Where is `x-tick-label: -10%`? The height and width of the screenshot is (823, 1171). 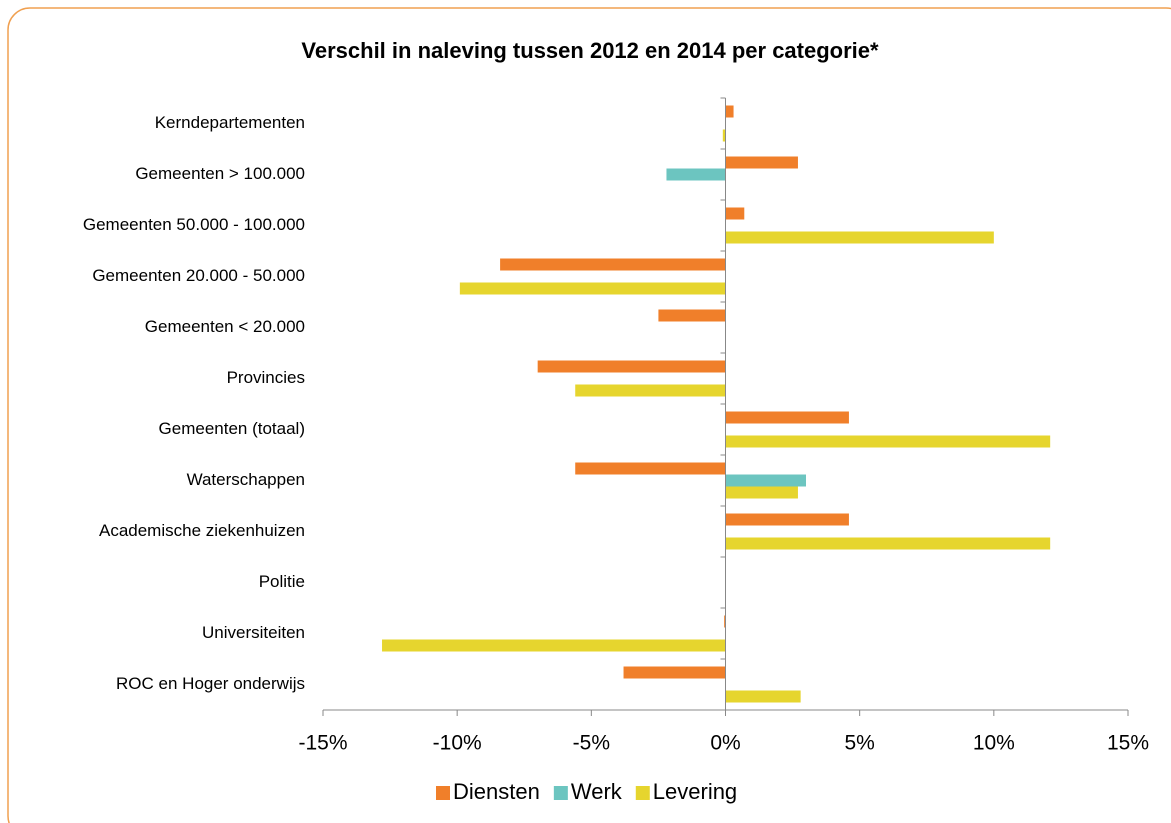
x-tick-label: -10% is located at coordinates (457, 743).